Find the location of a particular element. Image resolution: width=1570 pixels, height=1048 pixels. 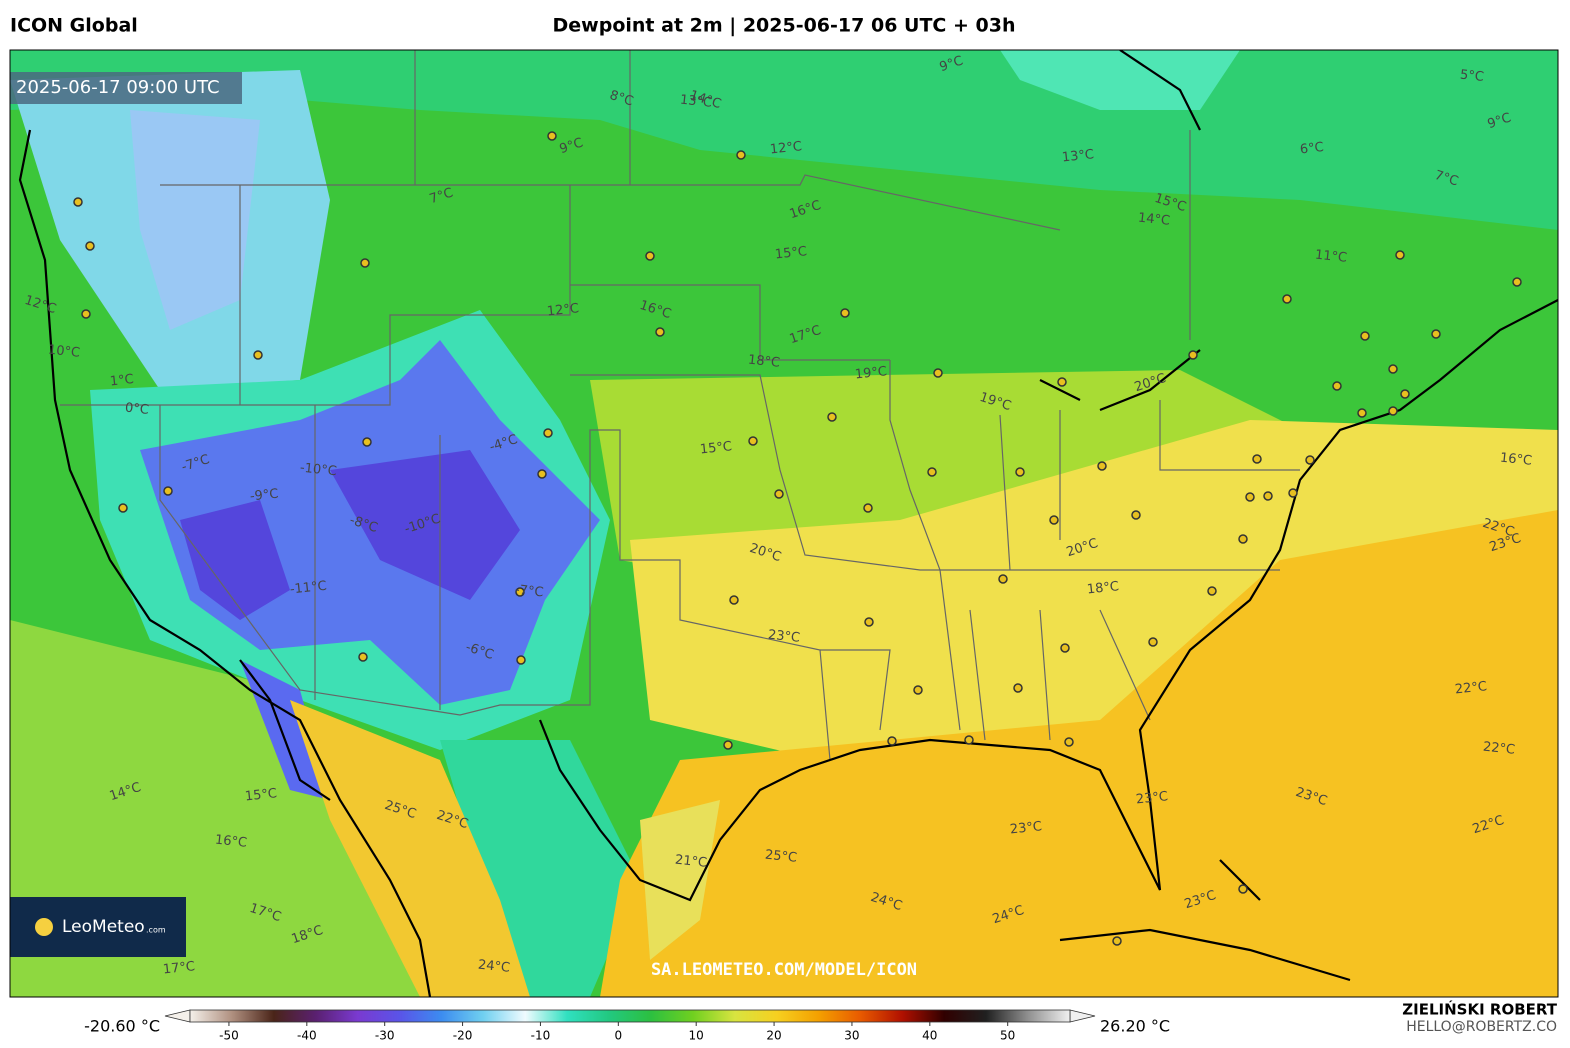

contour-label: 18°C is located at coordinates (1103, 588).